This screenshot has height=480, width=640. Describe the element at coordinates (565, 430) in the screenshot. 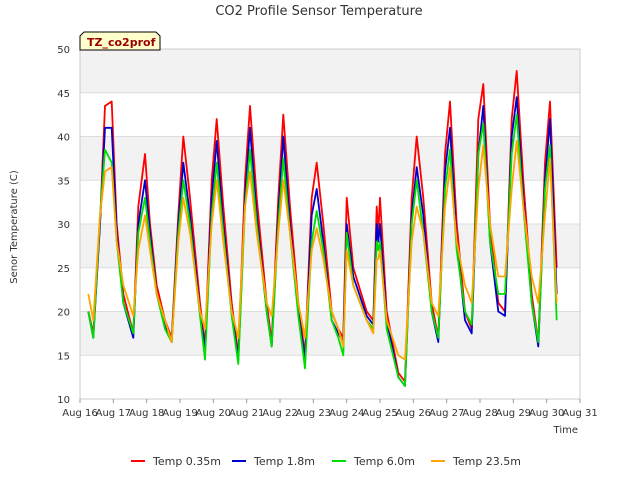

I see `x-axis-label: Time` at that location.